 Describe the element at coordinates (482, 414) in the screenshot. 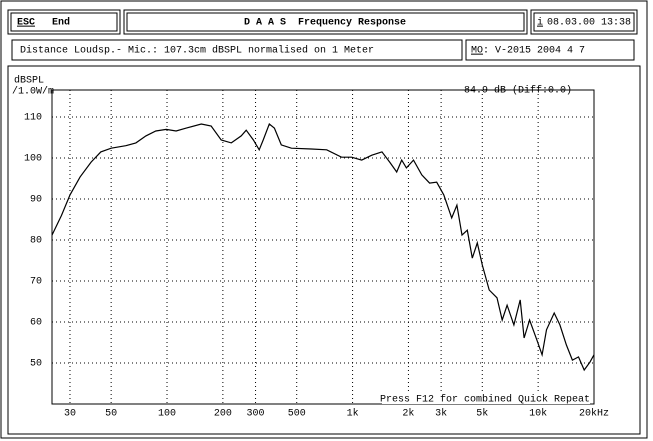

I see `x-tick-label: 5k` at that location.